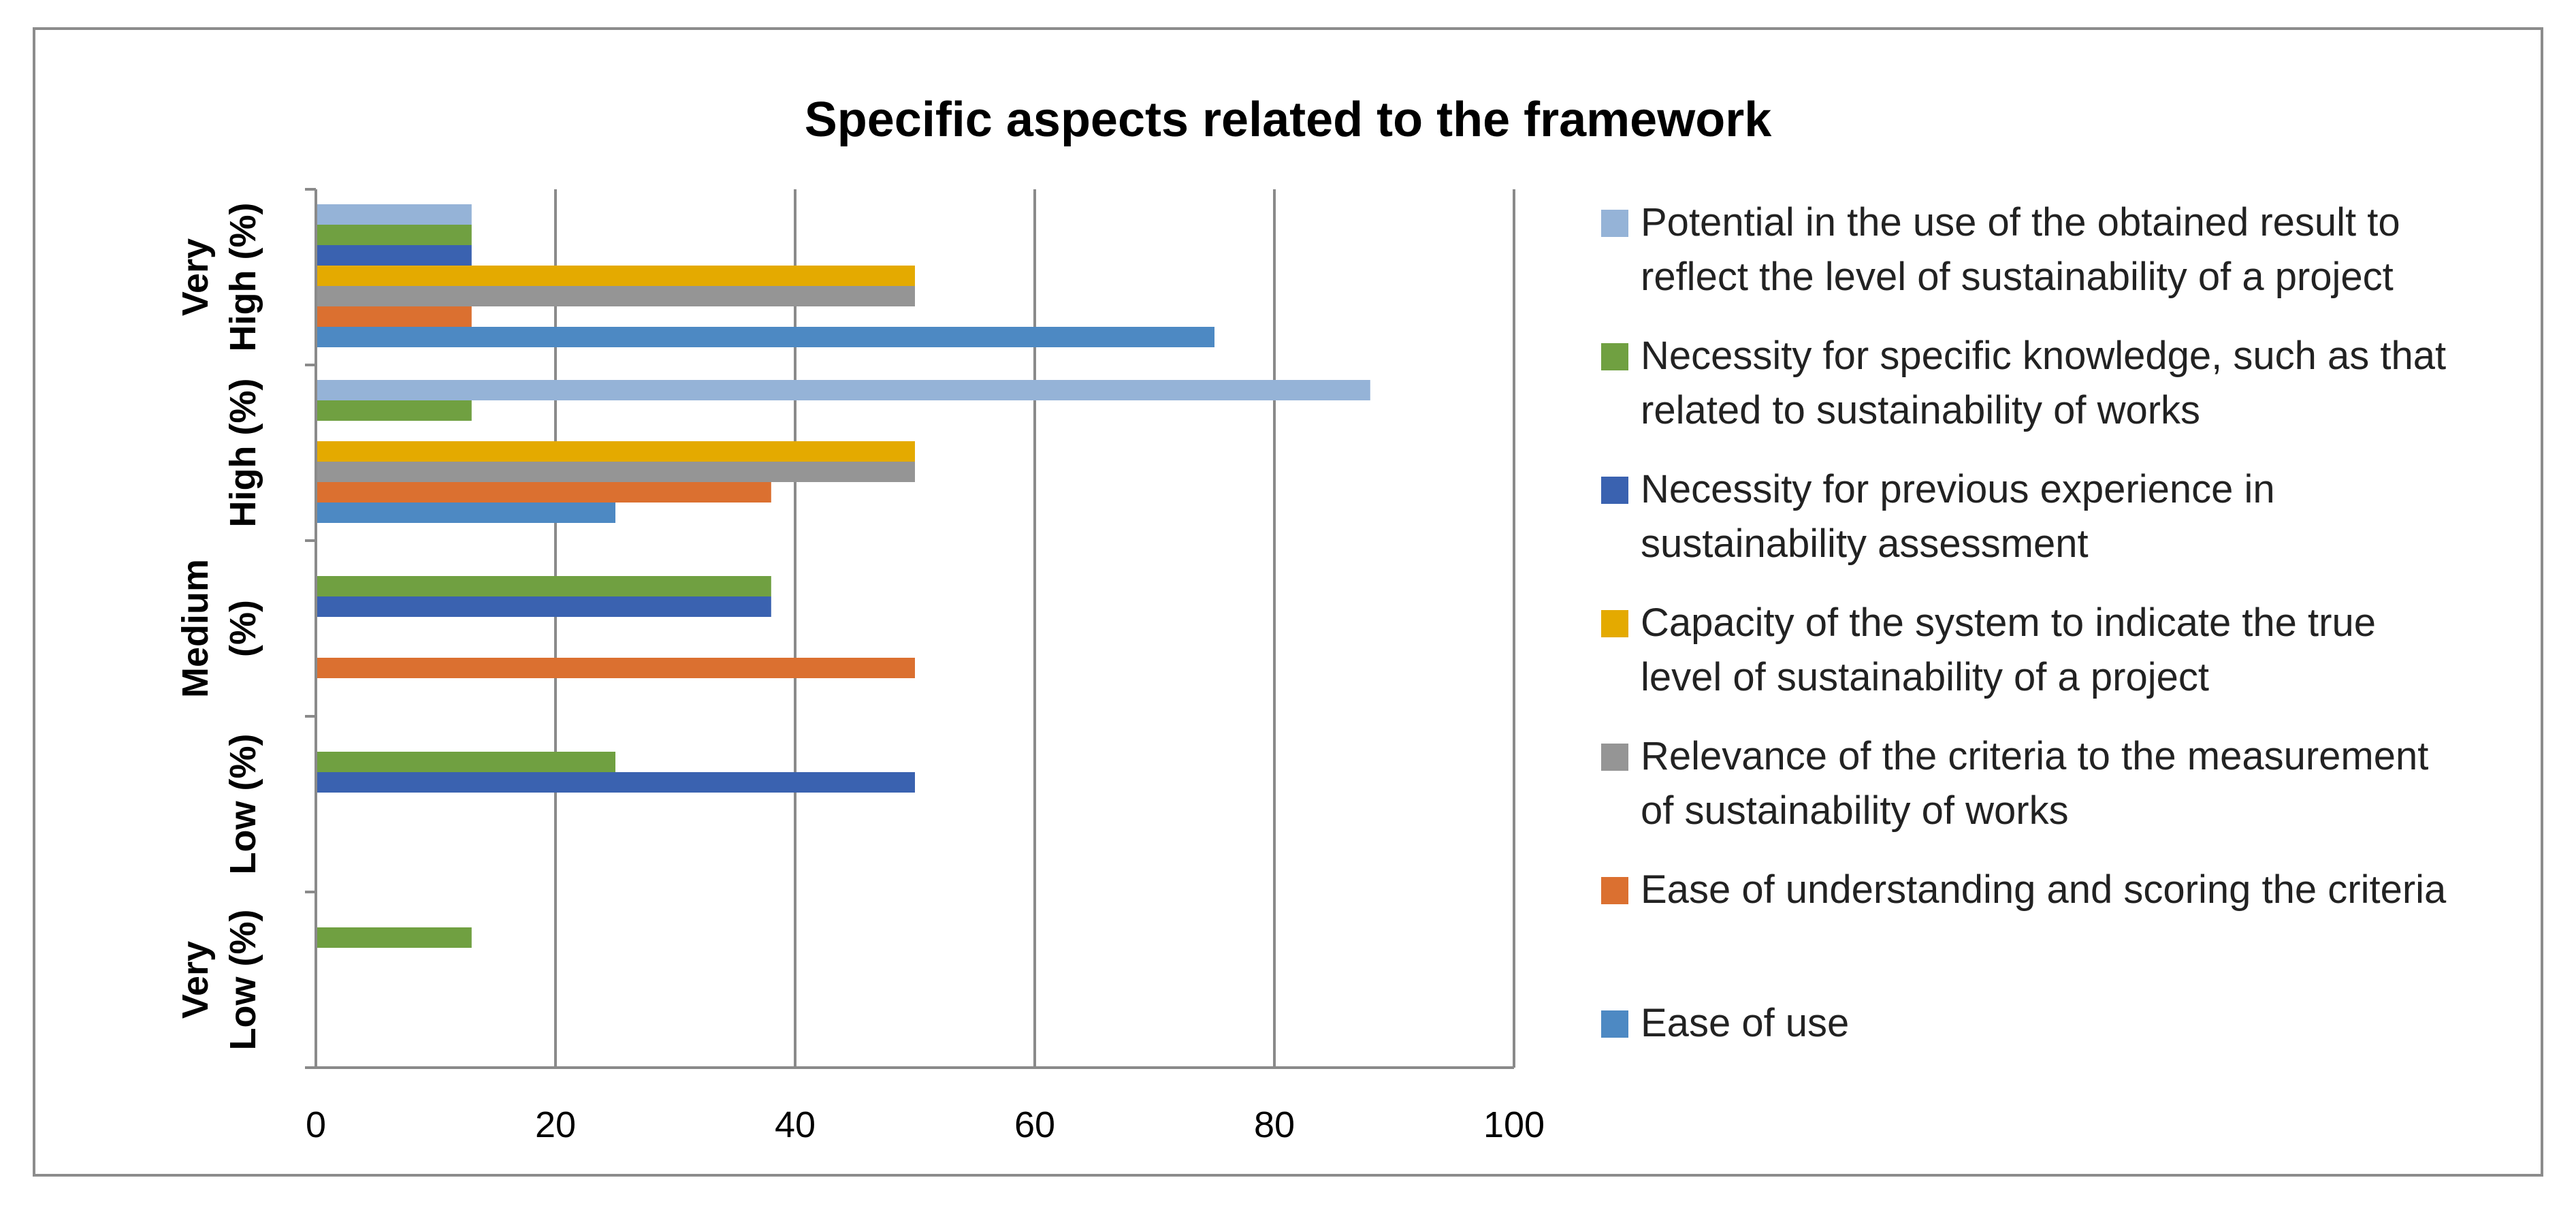 The height and width of the screenshot is (1212, 2576). Describe the element at coordinates (1865, 544) in the screenshot. I see `legend-label: sustainability assessment` at that location.